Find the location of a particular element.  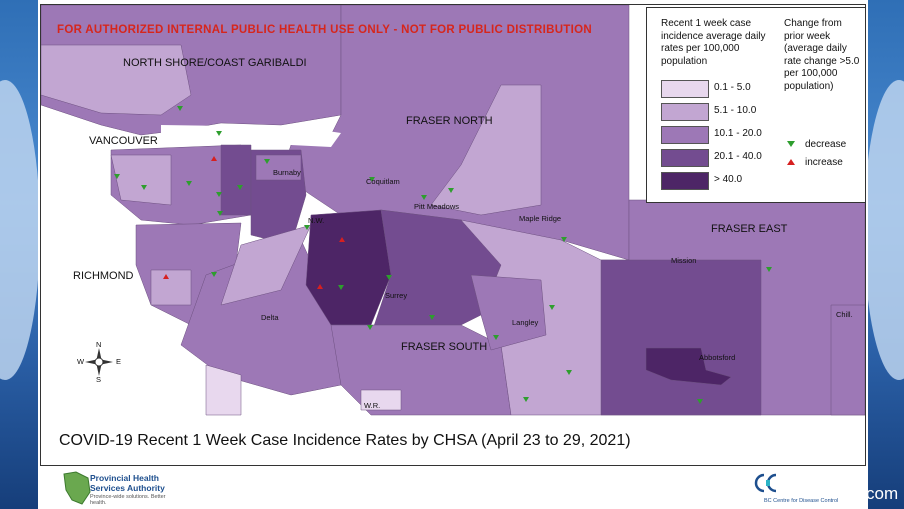

area-pitt-meadows is located at coordinates (486, 150).